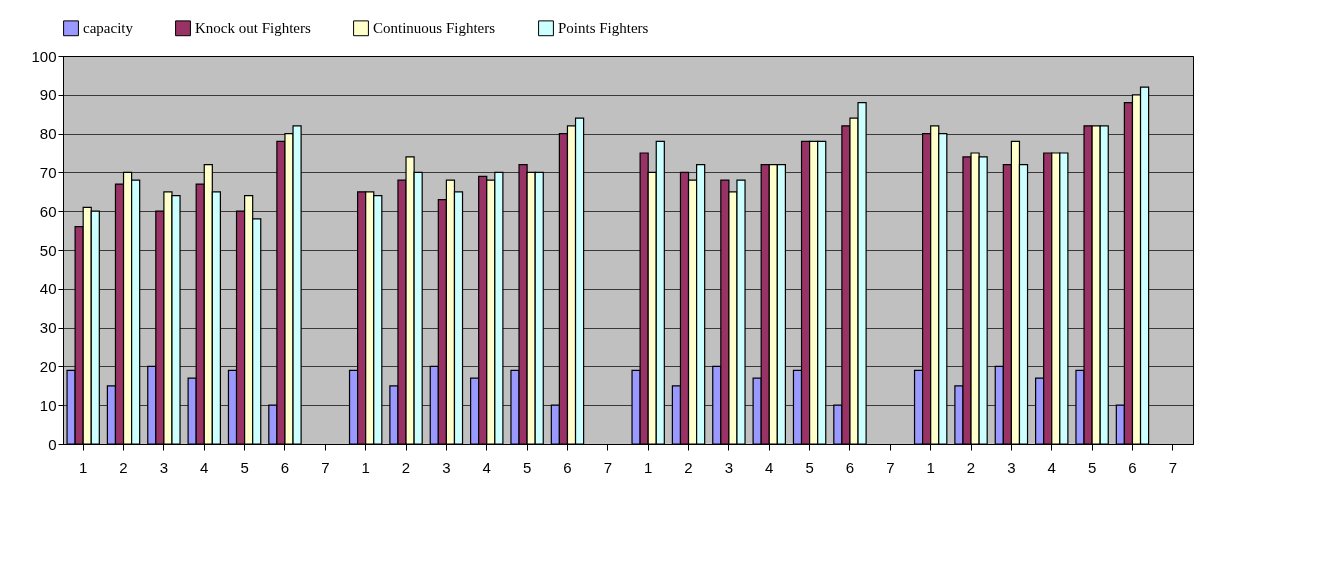 The width and height of the screenshot is (1328, 574). What do you see at coordinates (603, 28) in the screenshot?
I see `legend-label: Points Fighters` at bounding box center [603, 28].